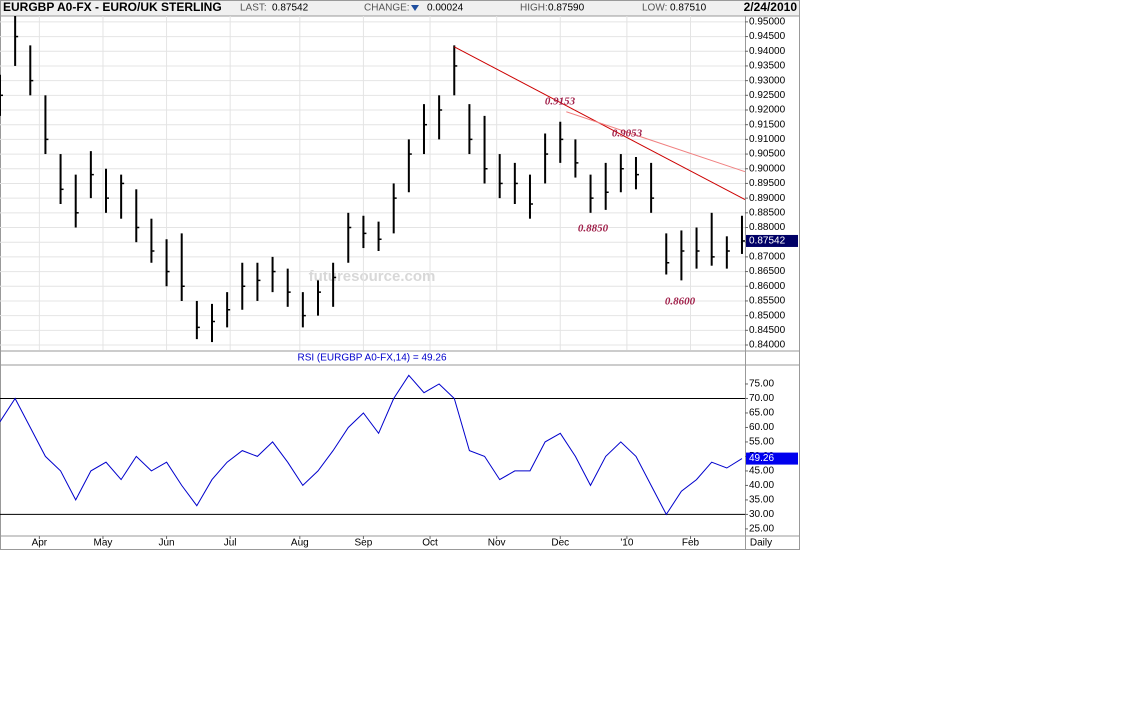 The width and height of the screenshot is (1125, 717). What do you see at coordinates (761, 442) in the screenshot?
I see `y-tick-label: 55.00` at bounding box center [761, 442].